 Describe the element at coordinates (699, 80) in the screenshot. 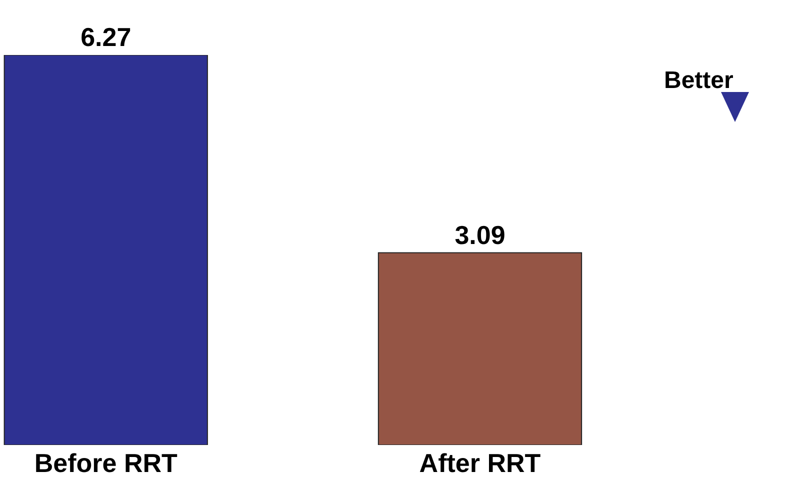

I see `annotation: Better` at that location.